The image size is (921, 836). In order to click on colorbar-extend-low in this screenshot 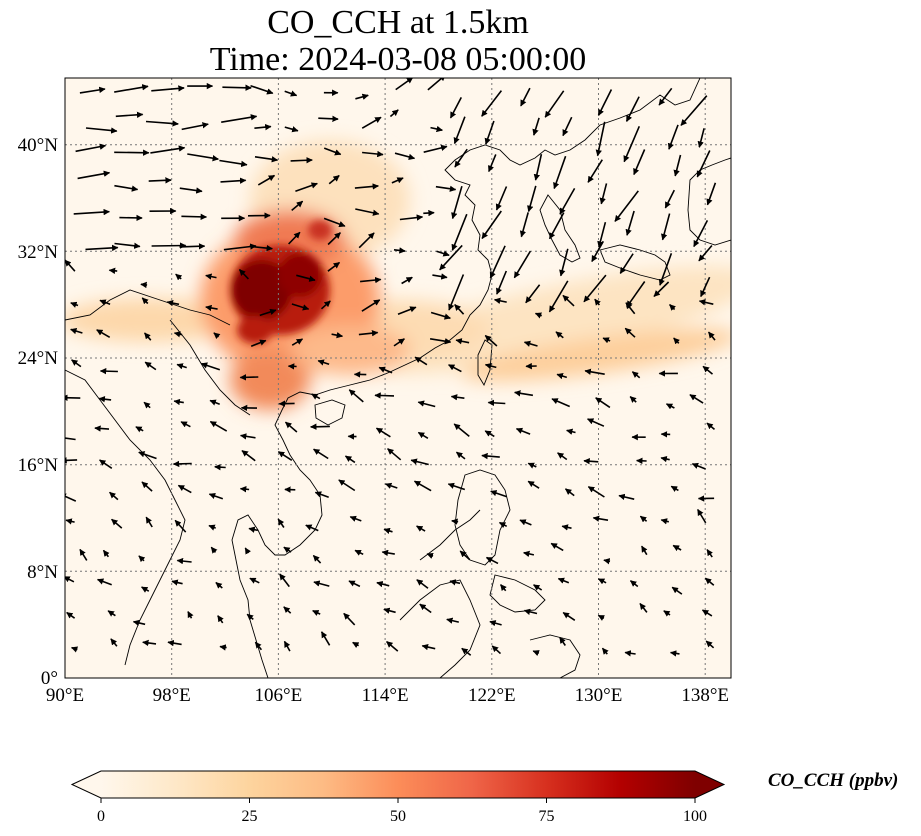, I will do `click(86, 784)`.